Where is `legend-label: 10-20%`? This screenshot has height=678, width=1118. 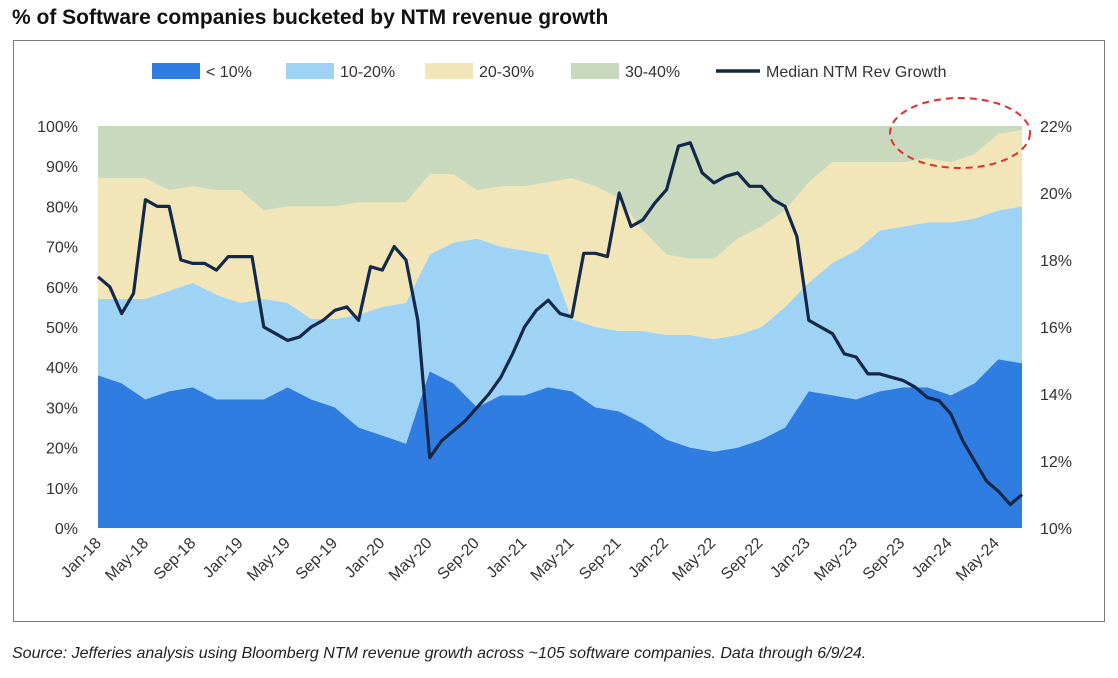
legend-label: 10-20% is located at coordinates (367, 72).